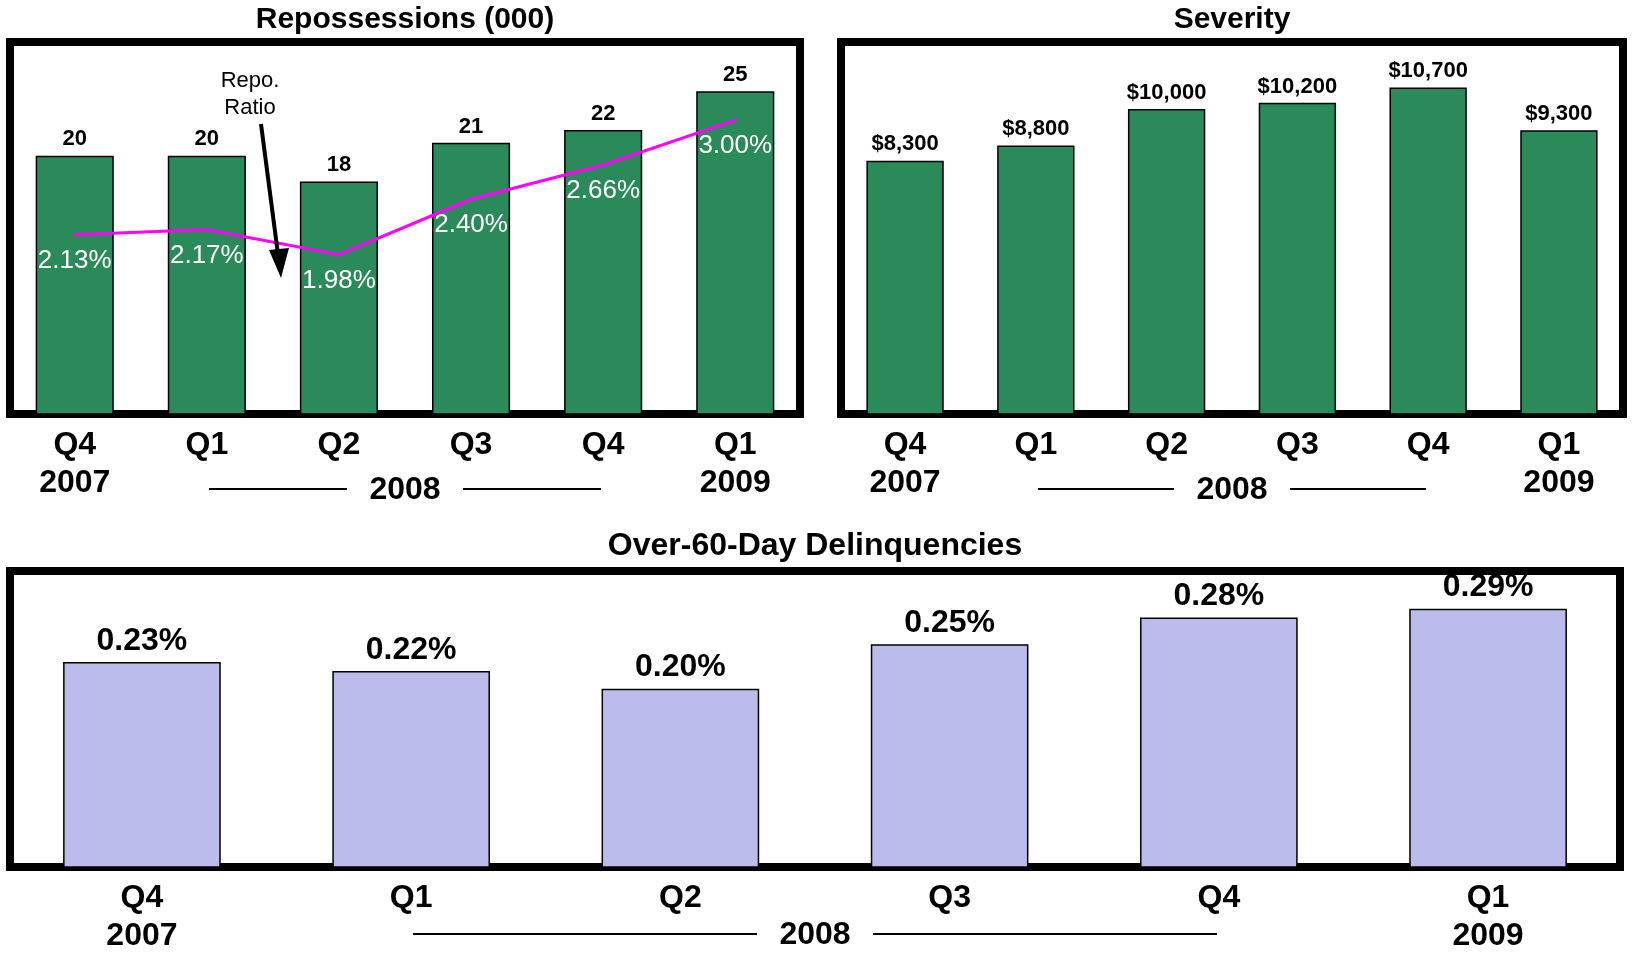 This screenshot has width=1637, height=953. I want to click on data-label: $10,000, so click(1166, 91).